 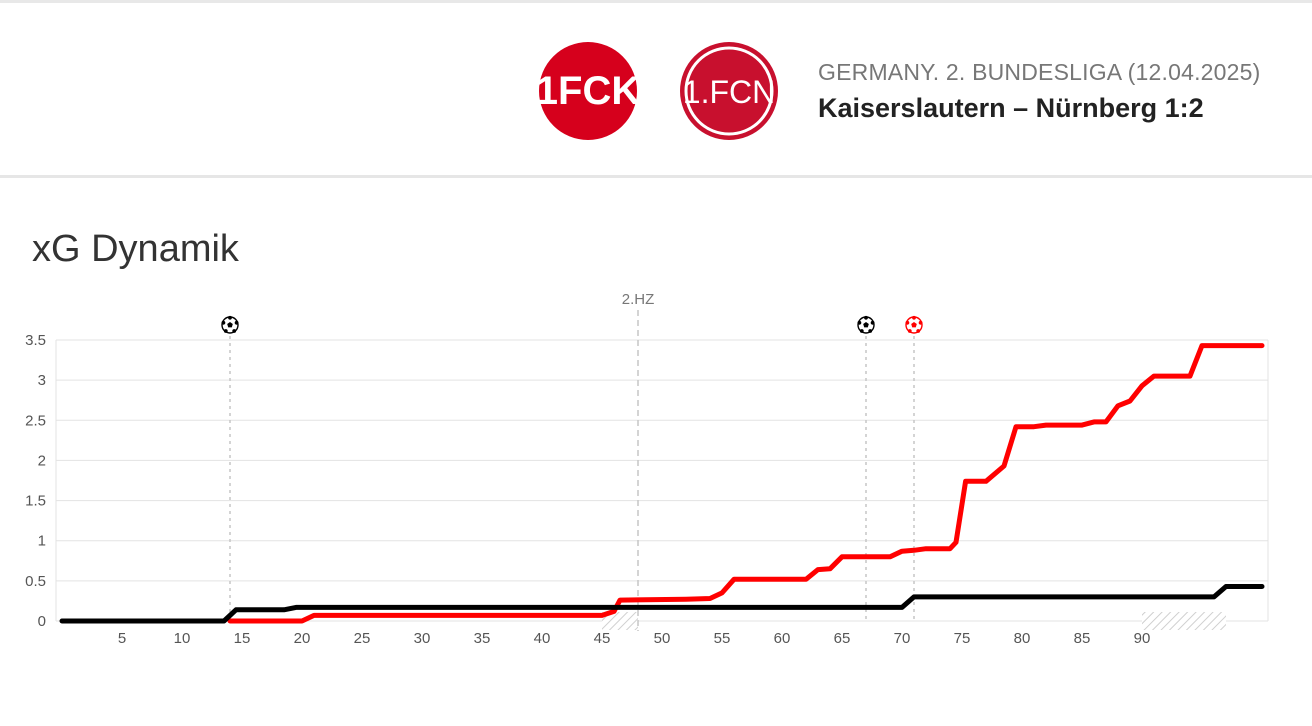 I want to click on y-tick-label: 1, so click(x=42, y=541).